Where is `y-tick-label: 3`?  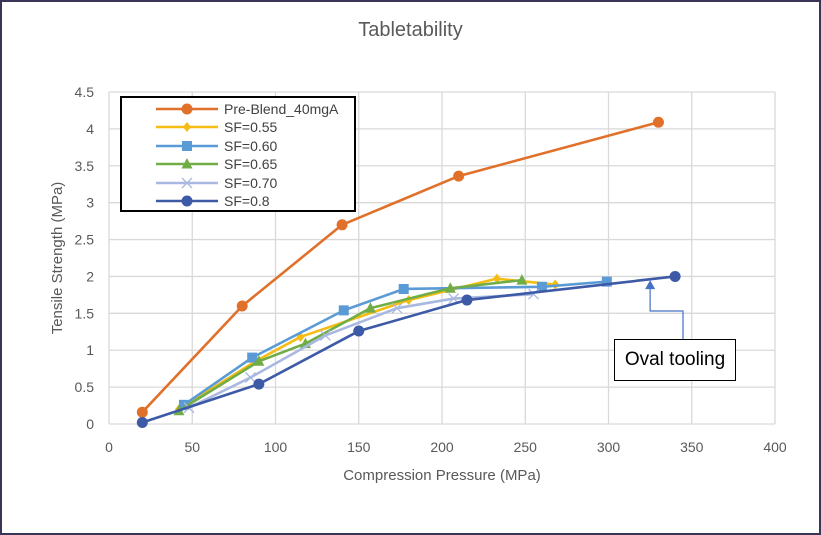
y-tick-label: 3 is located at coordinates (90, 203).